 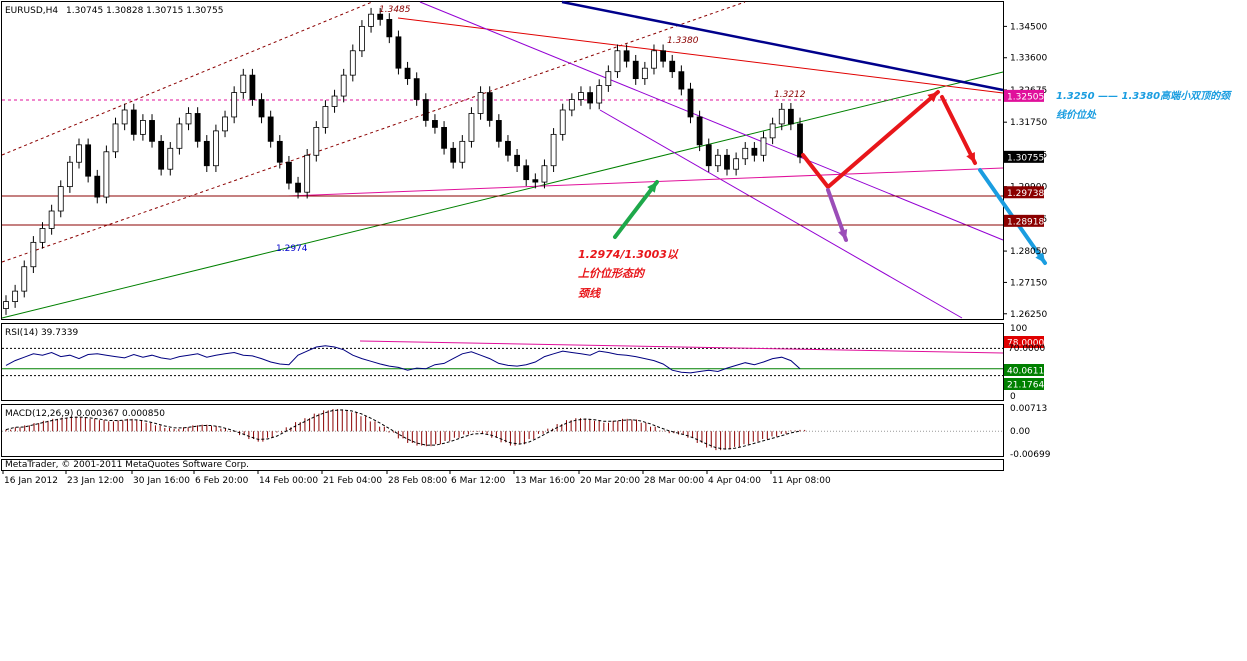 What do you see at coordinates (1028, 123) in the screenshot?
I see `y-tick-label-3: 1.31750` at bounding box center [1028, 123].